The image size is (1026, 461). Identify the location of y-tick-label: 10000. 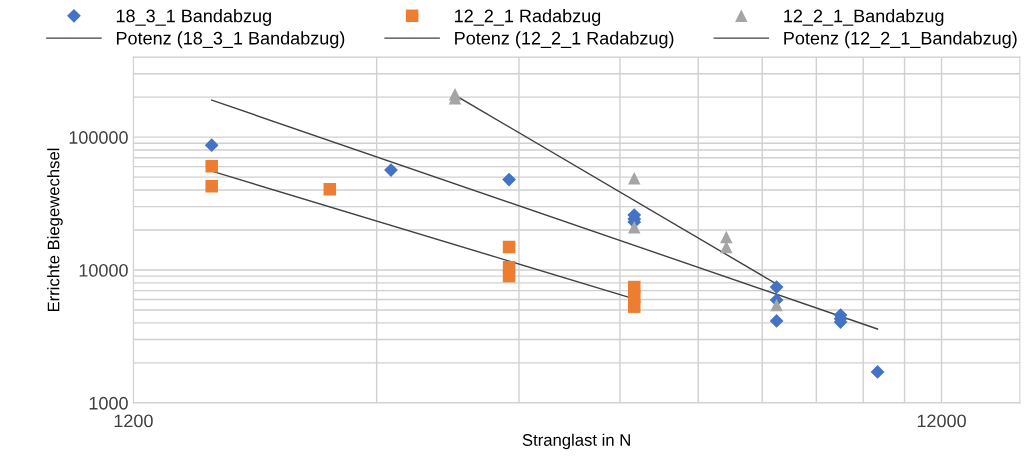
(103, 270).